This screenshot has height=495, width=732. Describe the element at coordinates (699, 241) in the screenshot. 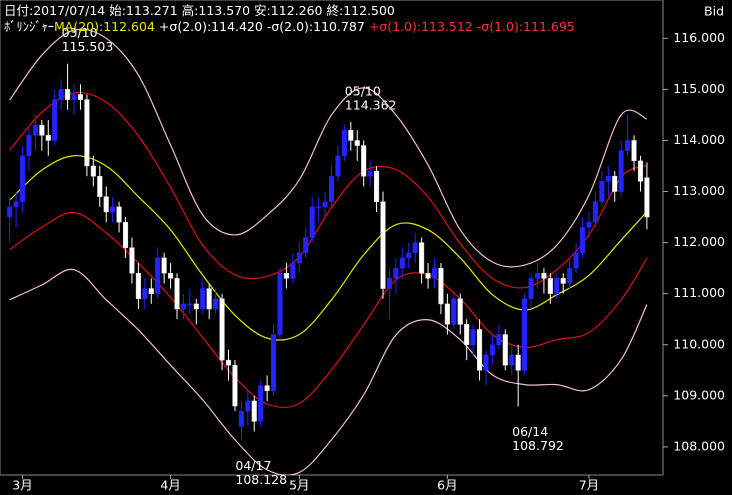

I see `y-tick-label: 112.000` at that location.